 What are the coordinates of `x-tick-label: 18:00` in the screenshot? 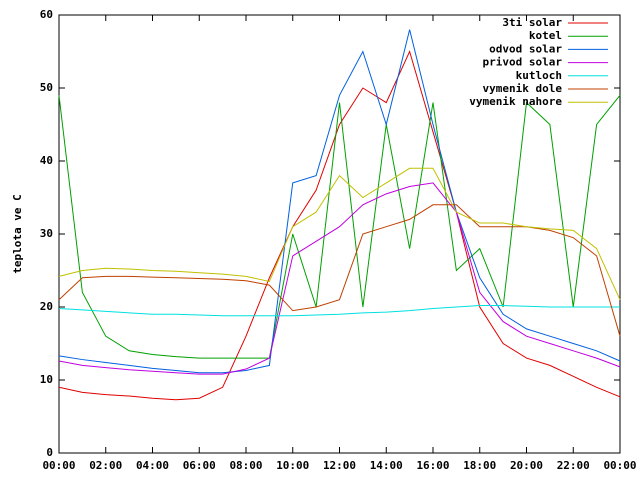 It's located at (479, 465).